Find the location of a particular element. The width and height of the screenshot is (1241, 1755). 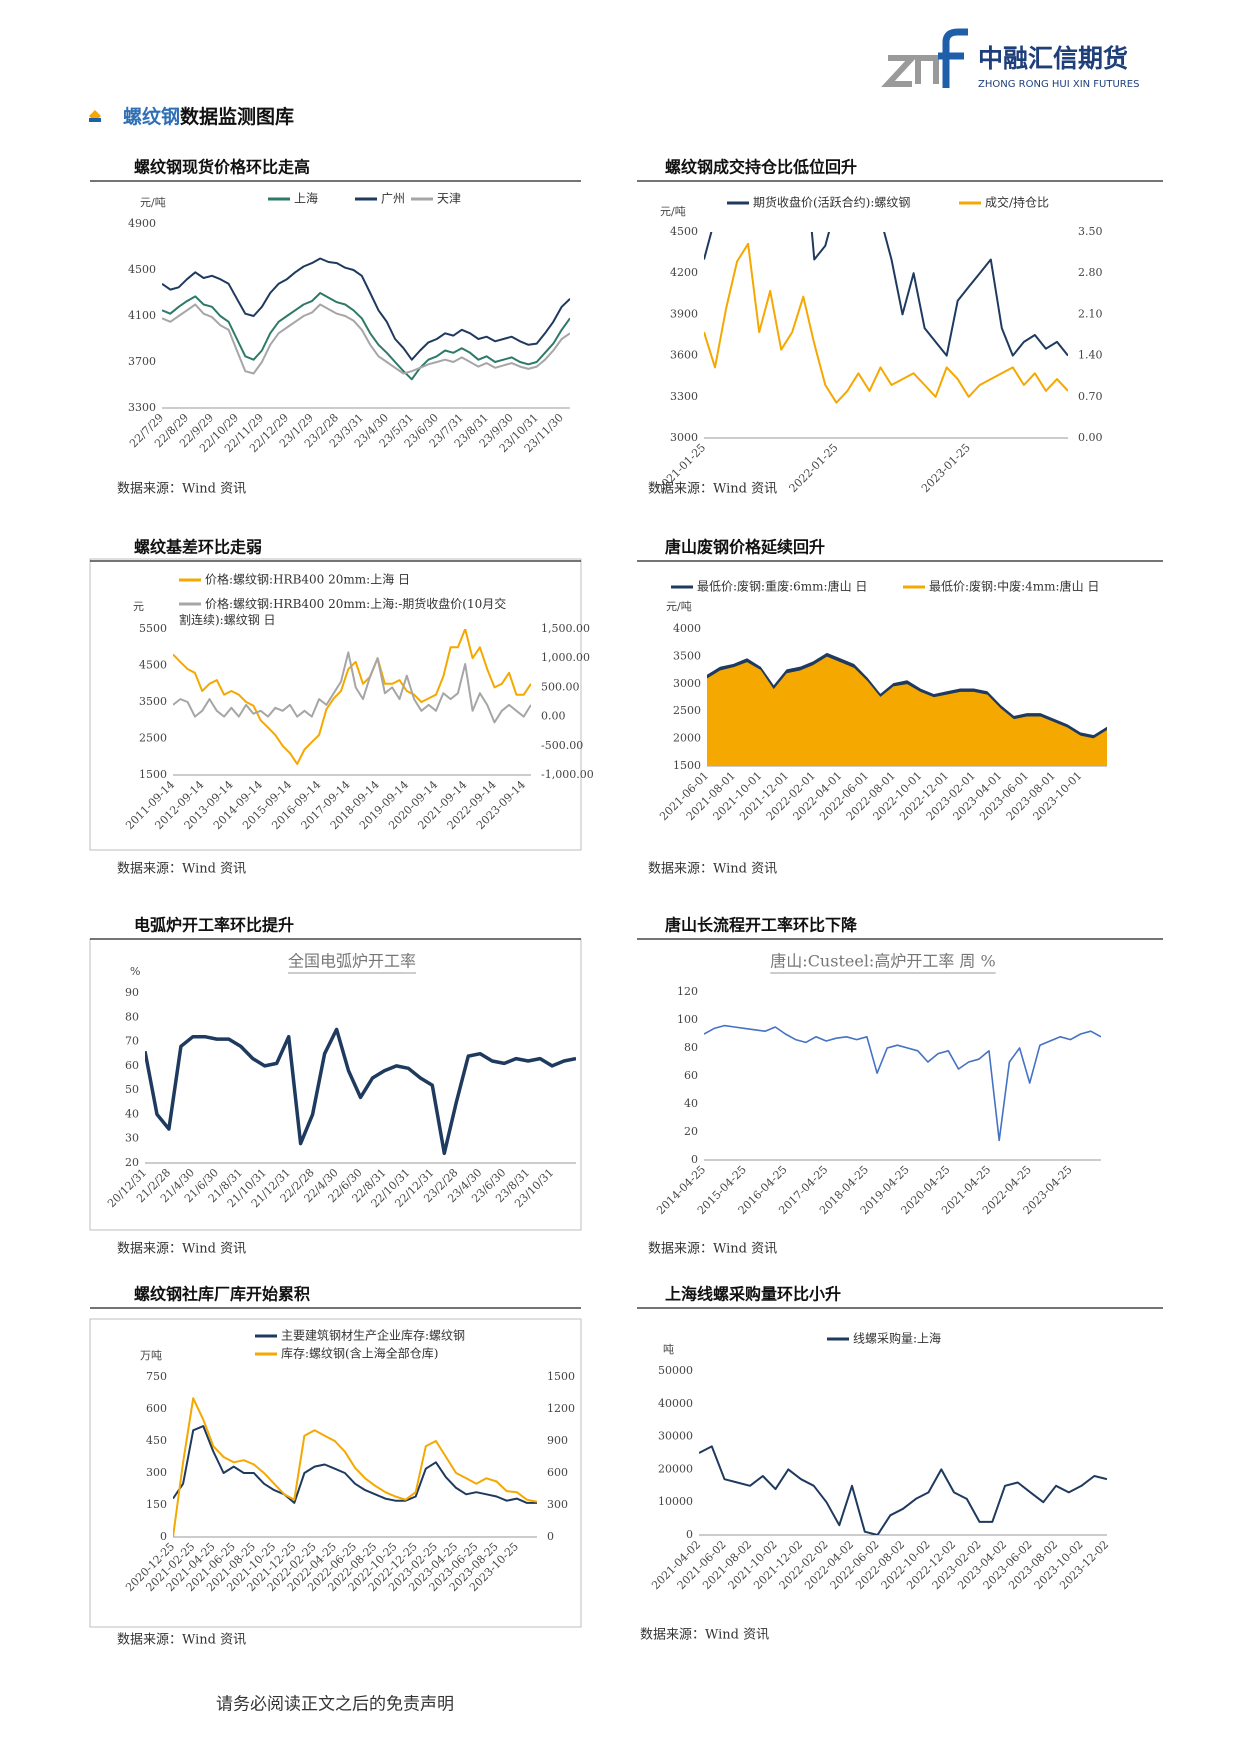

header-title-rest: 数据监测图库 is located at coordinates (237, 116).